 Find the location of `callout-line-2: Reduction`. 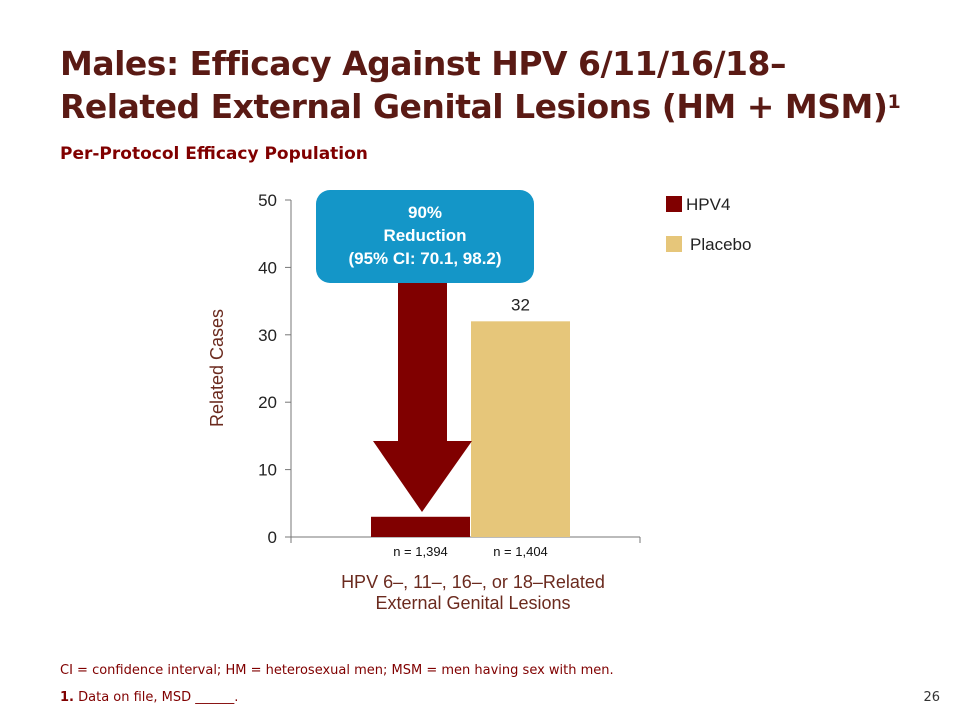

callout-line-2: Reduction is located at coordinates (424, 235).